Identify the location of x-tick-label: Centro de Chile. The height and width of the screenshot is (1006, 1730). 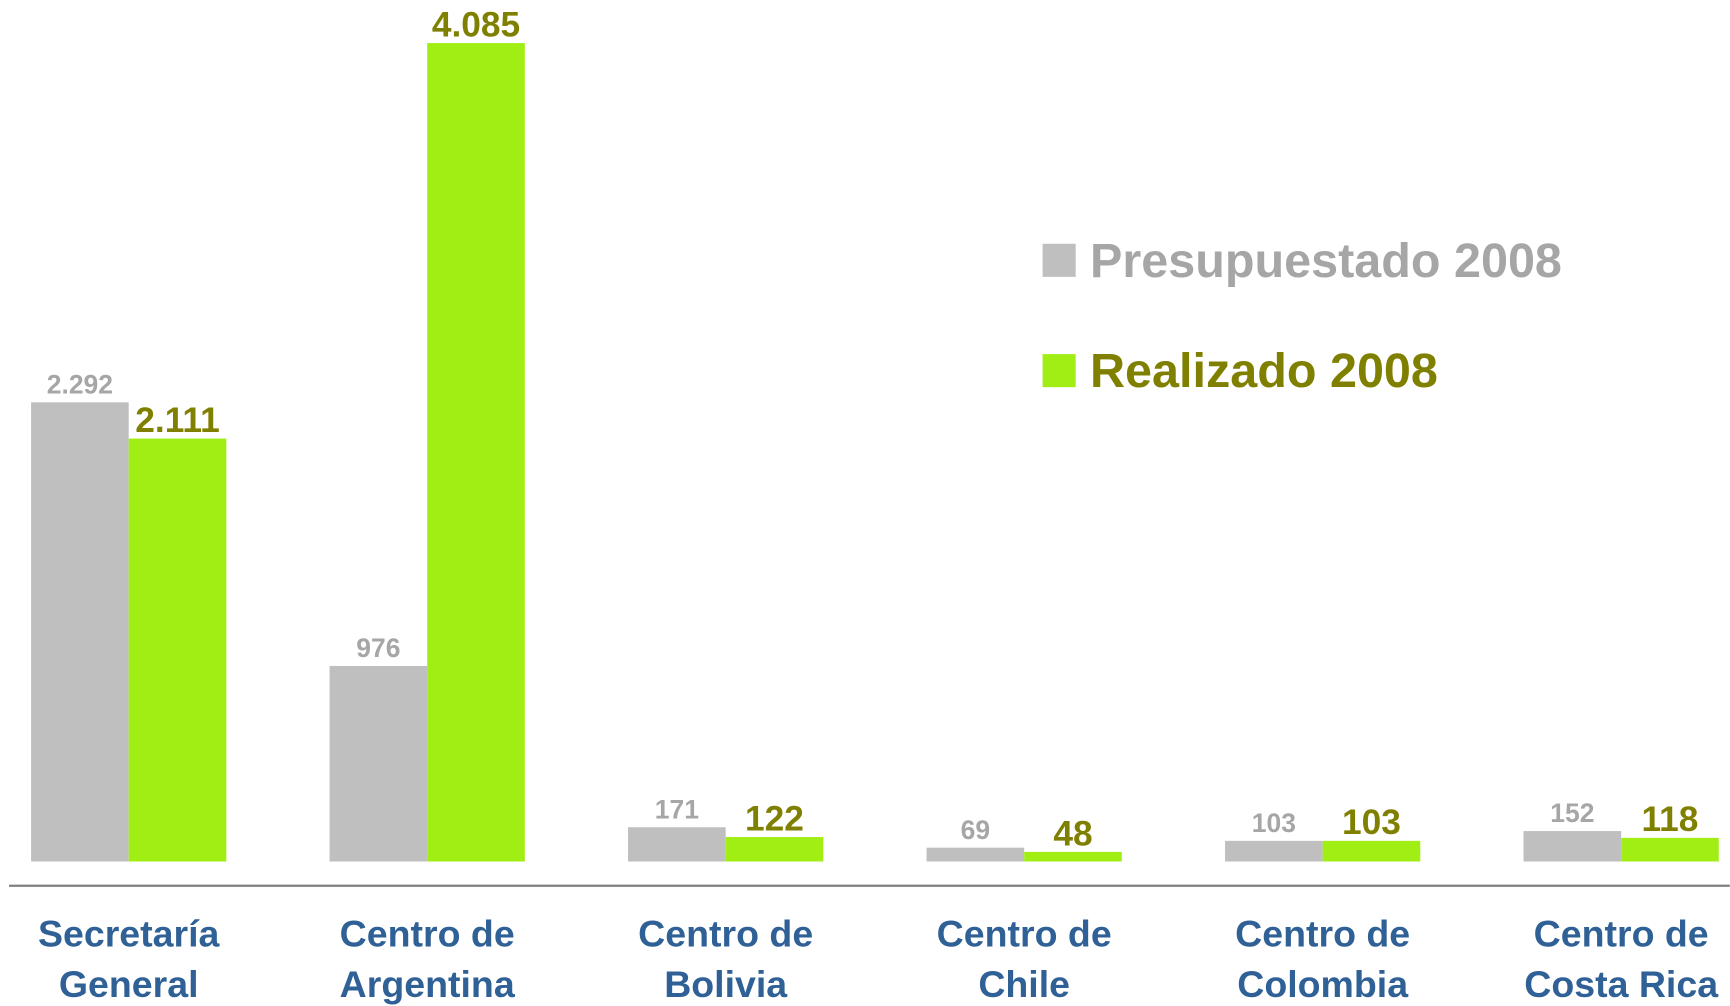
(1024, 958).